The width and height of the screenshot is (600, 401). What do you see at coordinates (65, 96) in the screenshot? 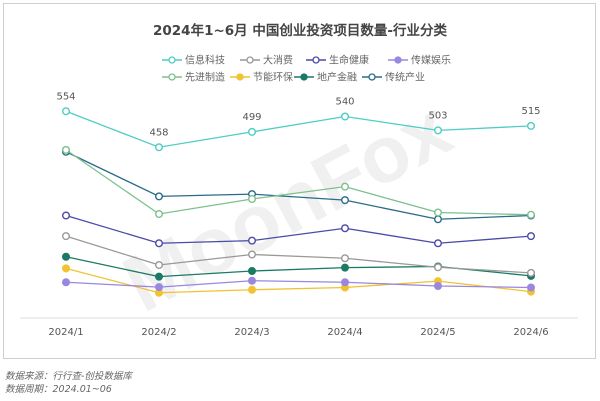
I see `data-label: 554` at bounding box center [65, 96].